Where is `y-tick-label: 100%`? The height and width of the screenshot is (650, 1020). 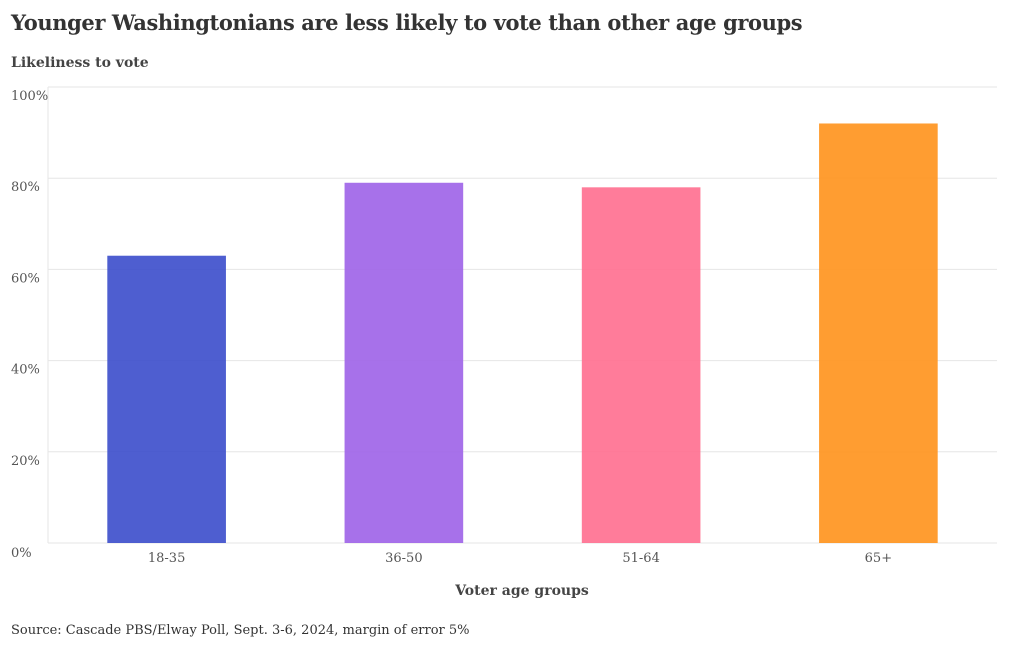 y-tick-label: 100% is located at coordinates (29, 96).